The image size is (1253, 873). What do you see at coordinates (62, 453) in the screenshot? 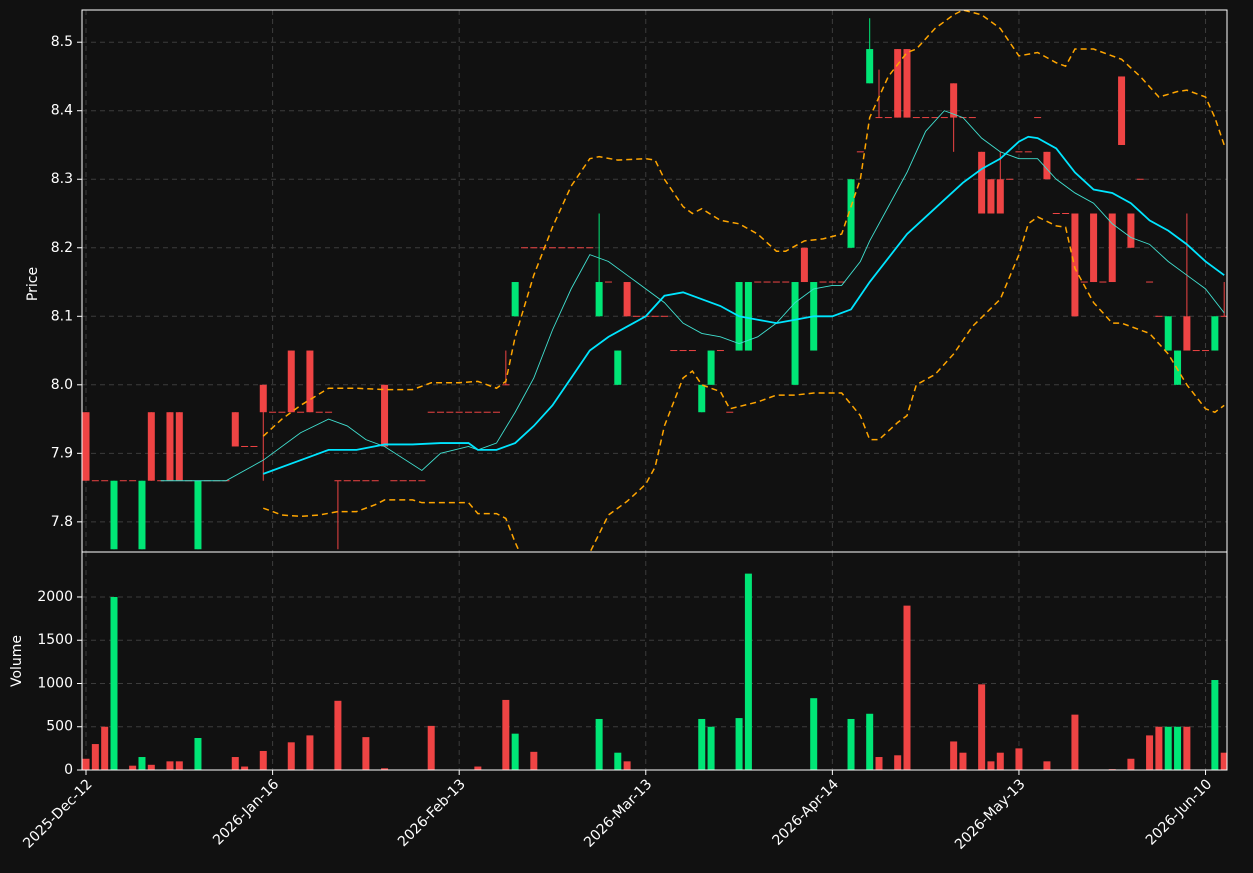
I see `y-tick-label: 7.9` at bounding box center [62, 453].